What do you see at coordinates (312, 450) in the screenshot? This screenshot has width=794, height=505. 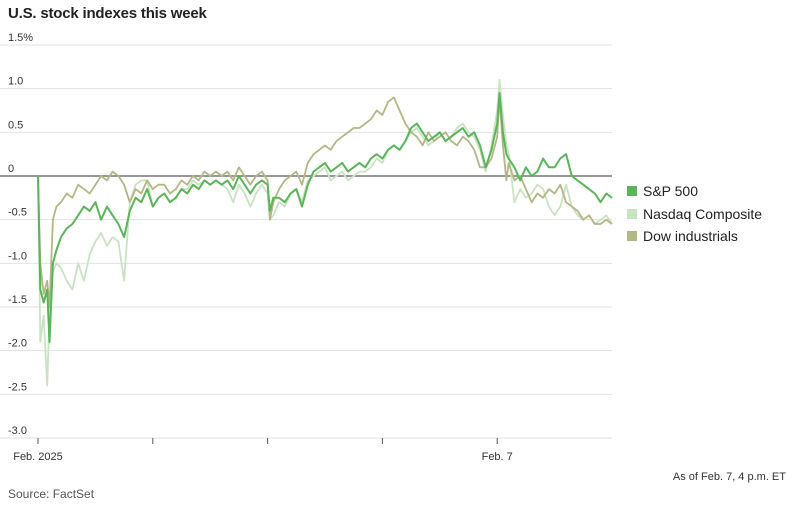 I see `x-axis-ticks: Feb. 2025 Feb. 7` at bounding box center [312, 450].